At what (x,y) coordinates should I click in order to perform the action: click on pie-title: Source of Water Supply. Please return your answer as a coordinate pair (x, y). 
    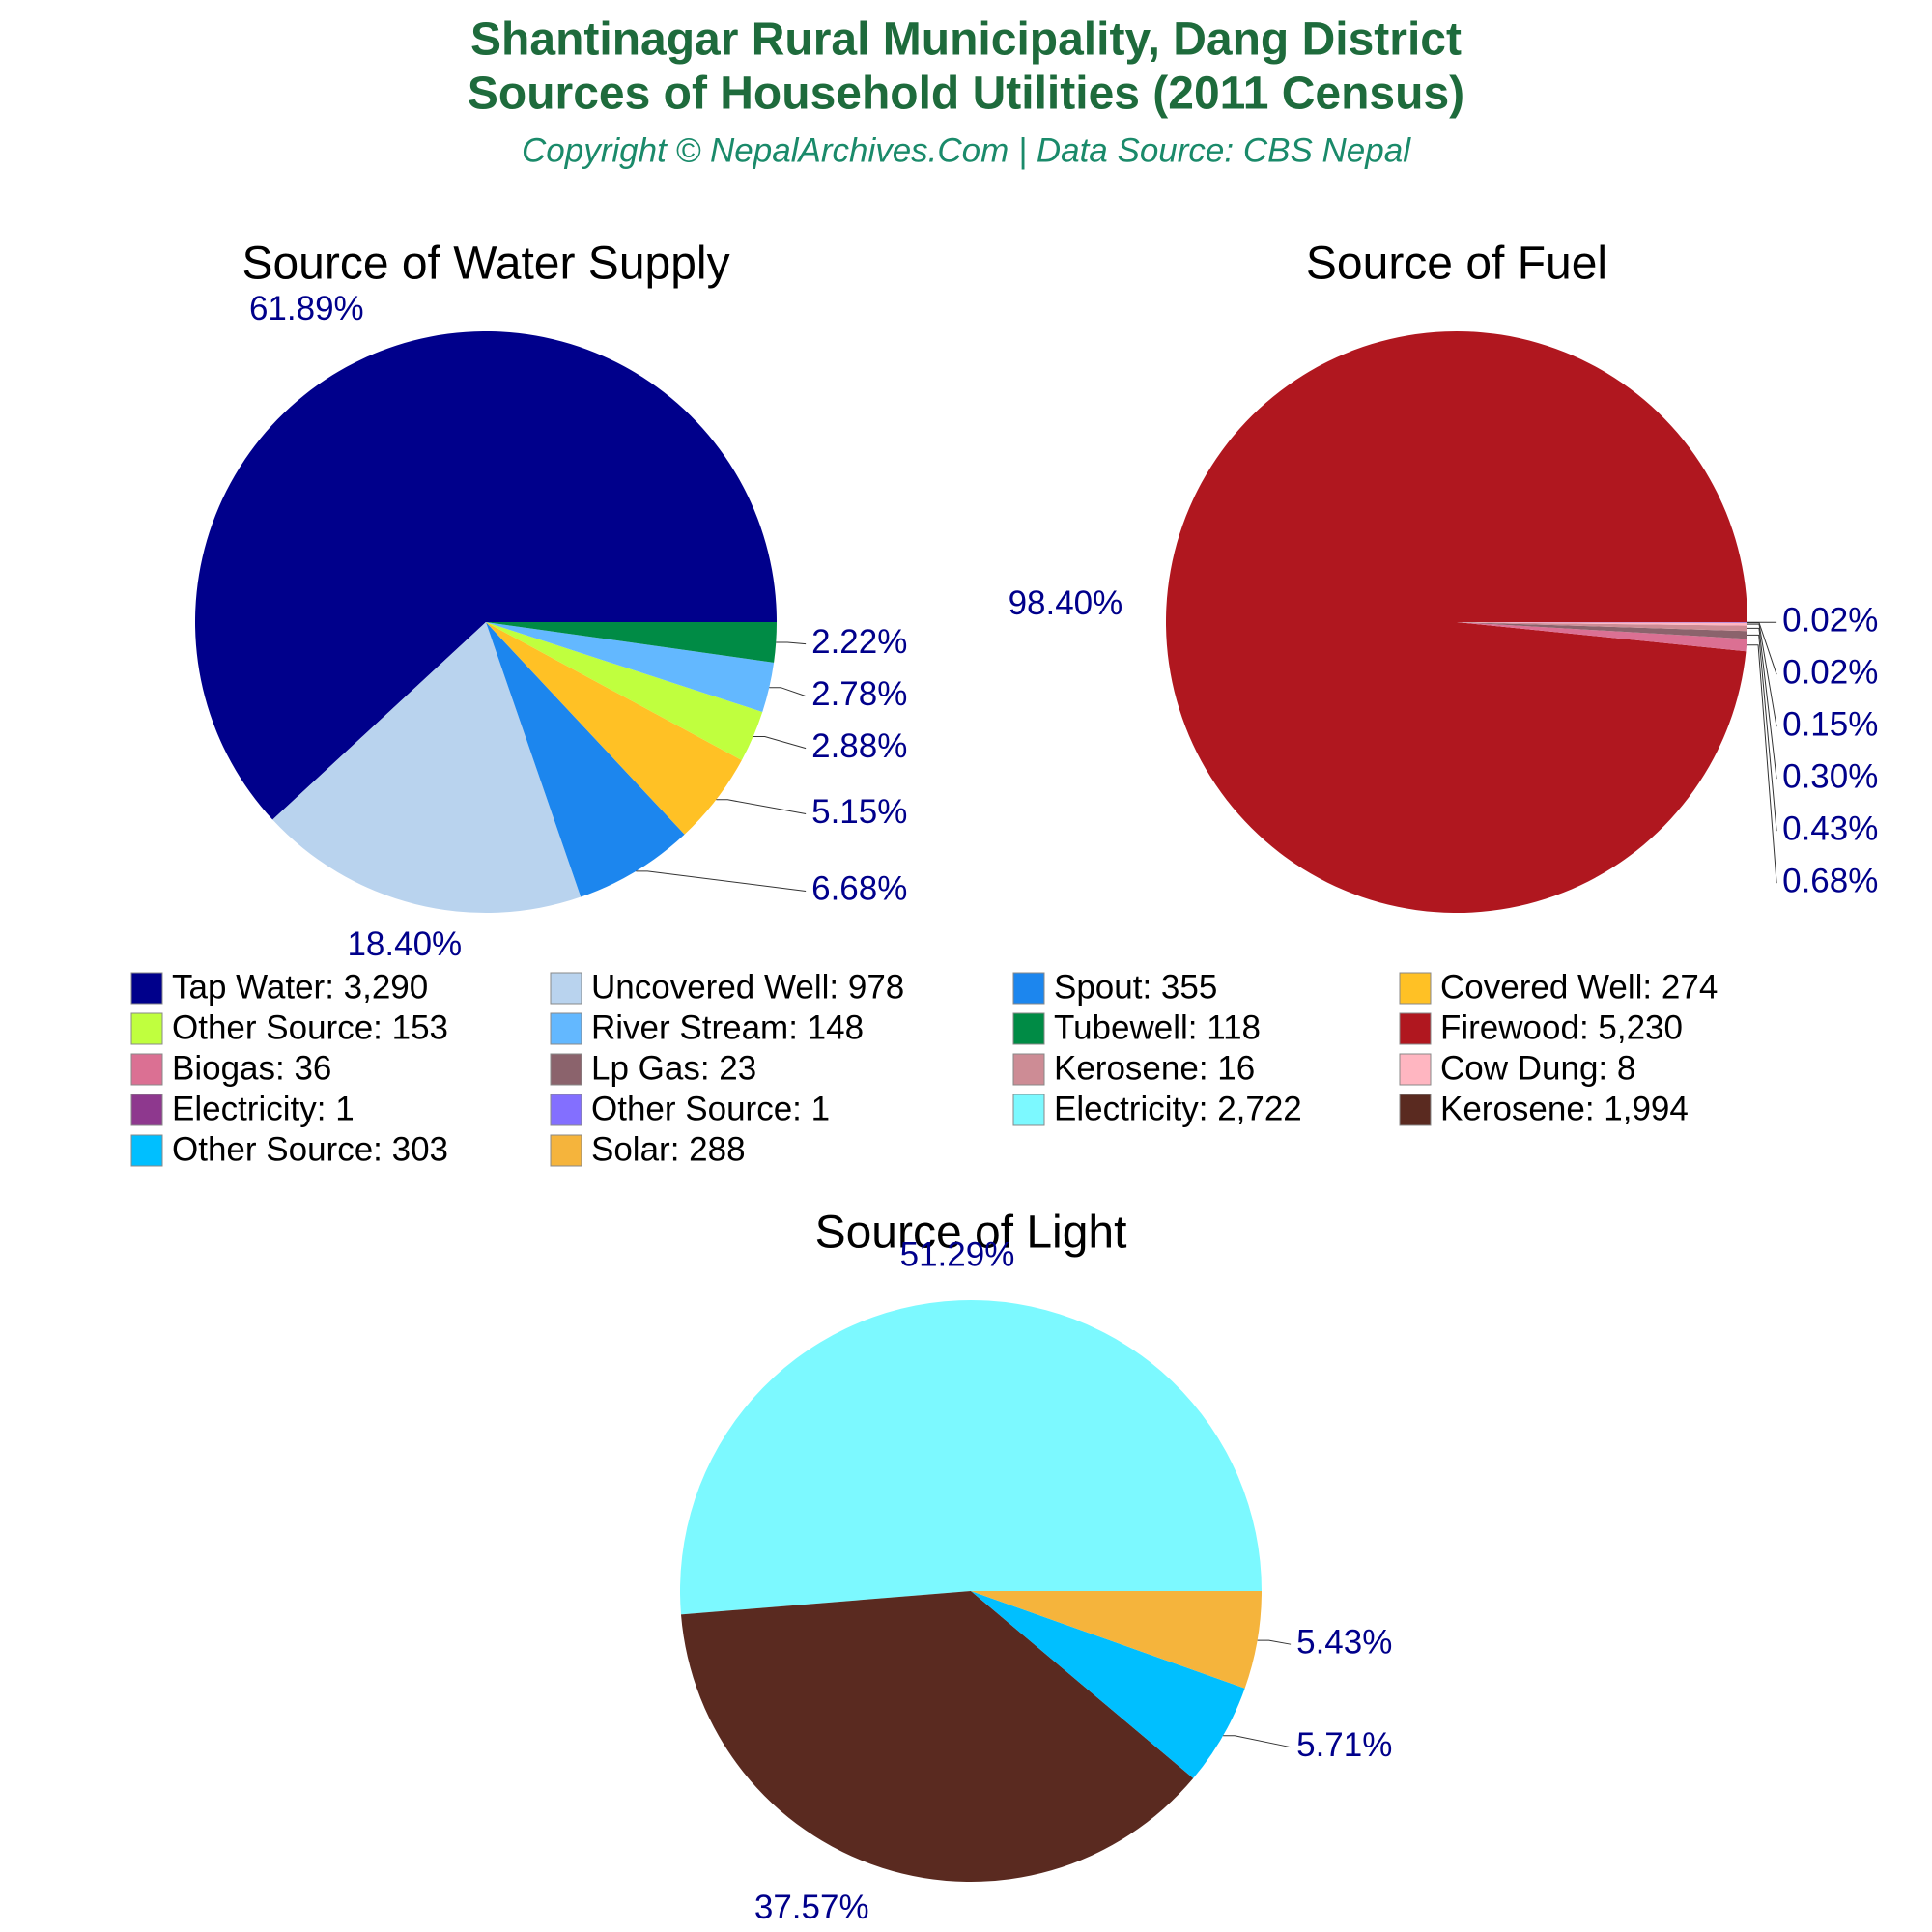
    Looking at the image, I should click on (485, 264).